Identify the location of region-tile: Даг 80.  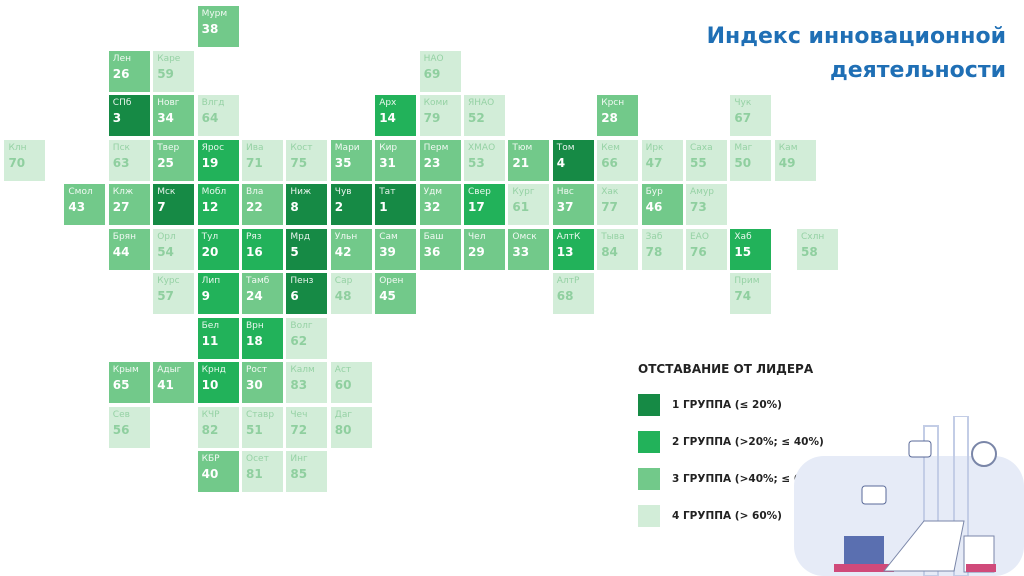
(351, 427).